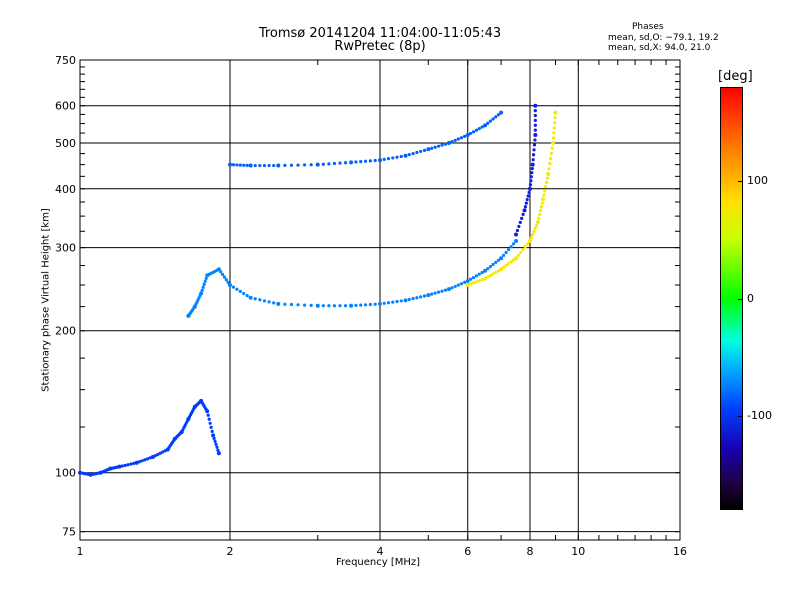 The height and width of the screenshot is (600, 800). Describe the element at coordinates (759, 415) in the screenshot. I see `colorbar-tick-label: -100` at that location.